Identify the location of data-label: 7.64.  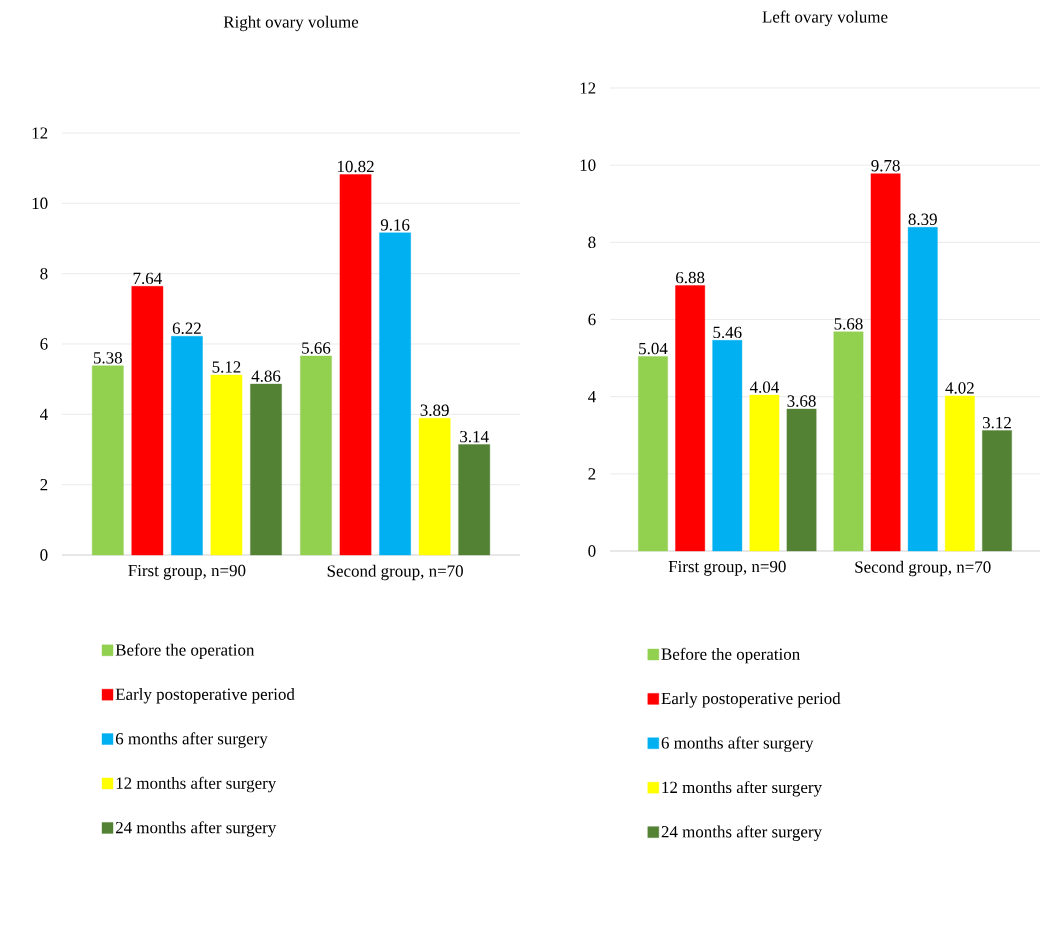
(147, 278).